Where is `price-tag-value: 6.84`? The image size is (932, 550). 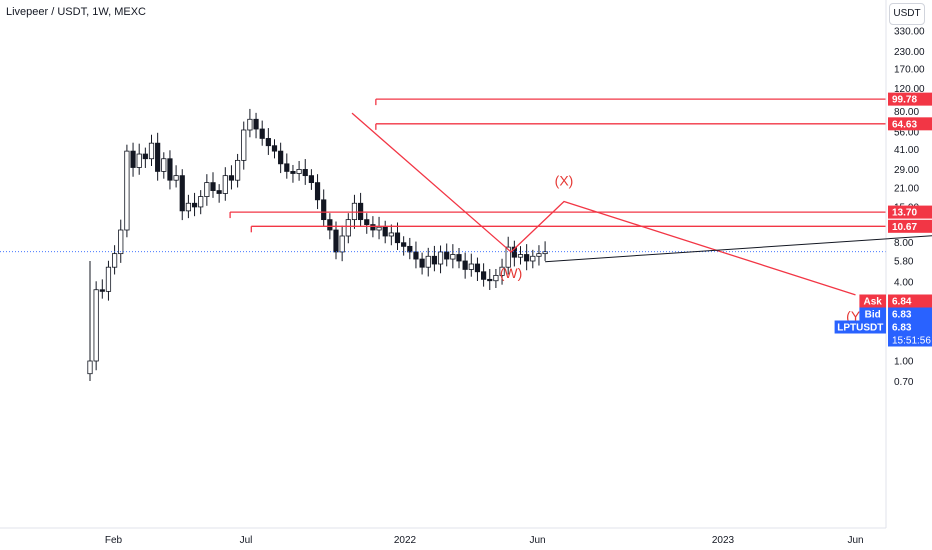
price-tag-value: 6.84 is located at coordinates (902, 302).